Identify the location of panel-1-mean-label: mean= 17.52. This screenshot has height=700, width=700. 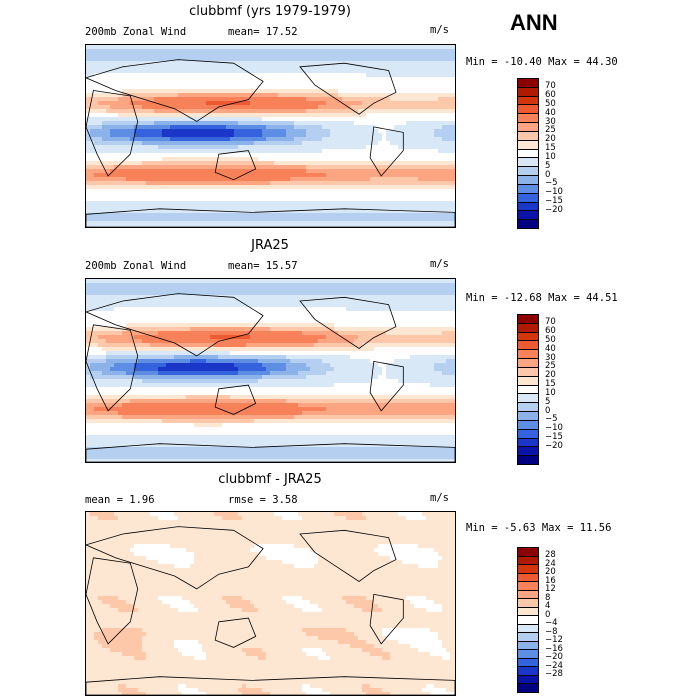
(263, 32).